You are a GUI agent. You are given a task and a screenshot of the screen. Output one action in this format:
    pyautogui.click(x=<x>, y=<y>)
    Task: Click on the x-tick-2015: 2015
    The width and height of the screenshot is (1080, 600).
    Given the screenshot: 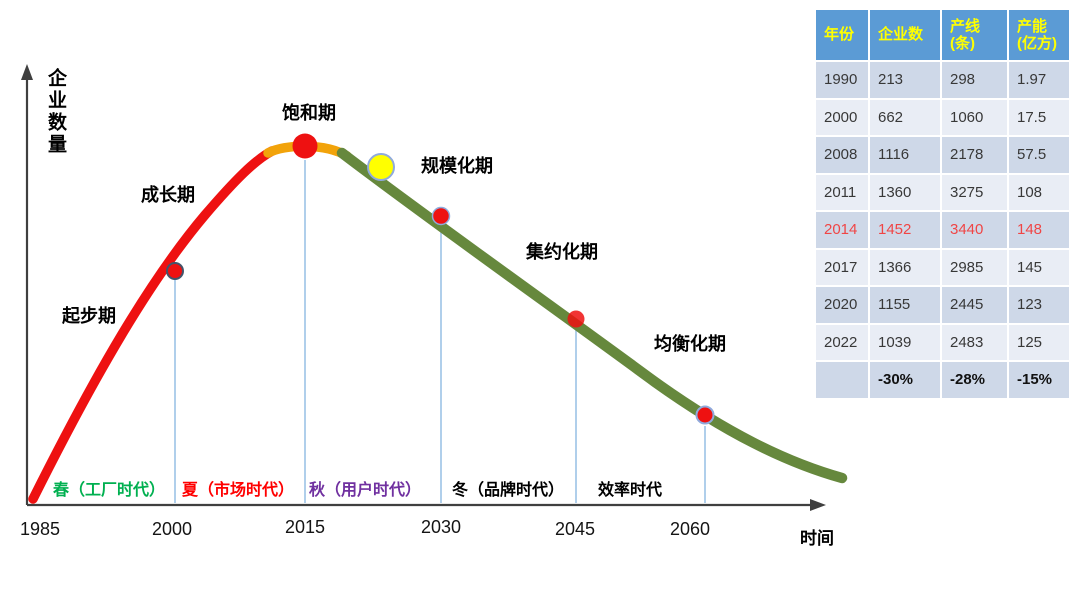 What is the action you would take?
    pyautogui.click(x=305, y=527)
    